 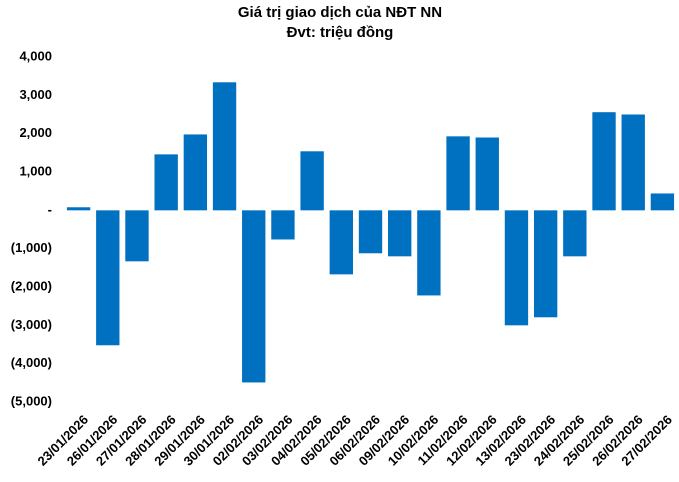 I want to click on y-tick-label: 1,000, so click(x=35, y=170).